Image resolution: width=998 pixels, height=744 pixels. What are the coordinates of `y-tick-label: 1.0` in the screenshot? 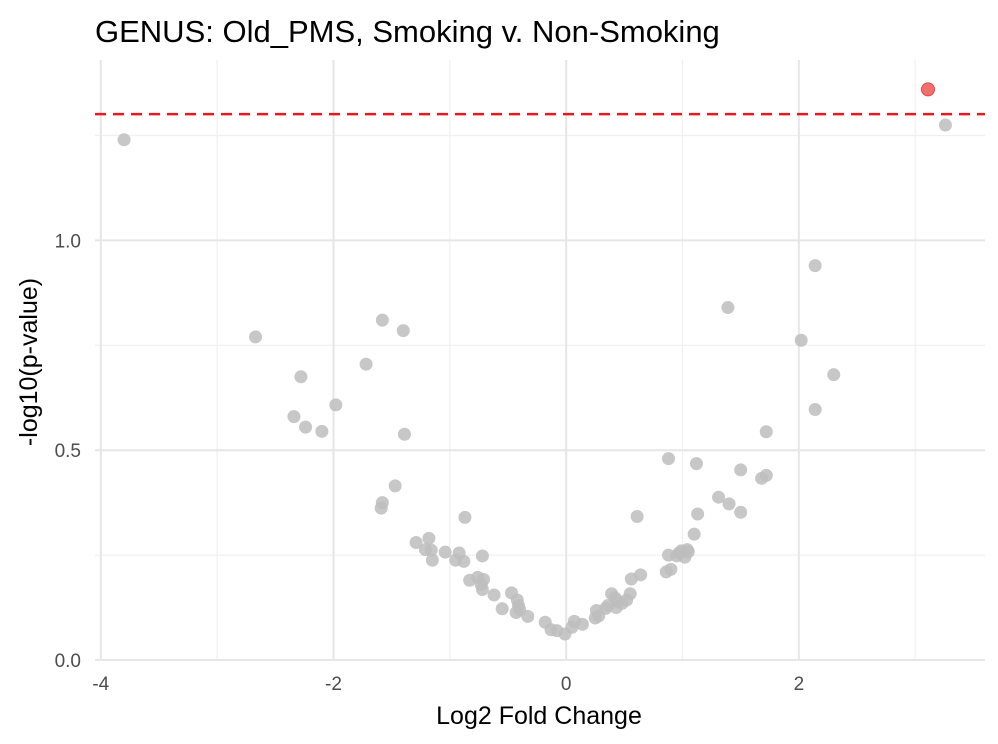 It's located at (68, 241).